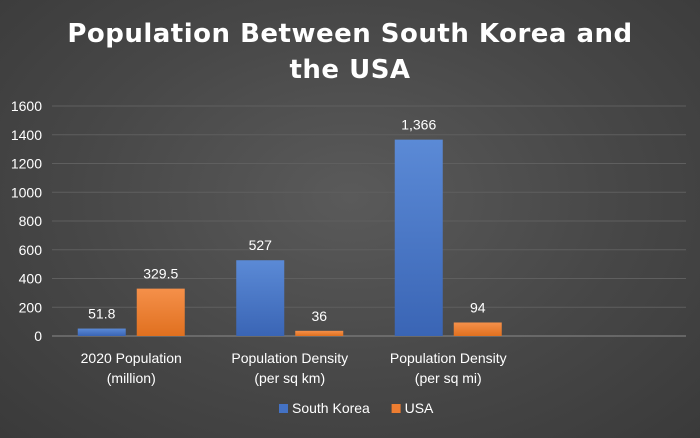 This screenshot has height=438, width=700. What do you see at coordinates (26, 192) in the screenshot?
I see `y-tick-label-1000: 1000` at bounding box center [26, 192].